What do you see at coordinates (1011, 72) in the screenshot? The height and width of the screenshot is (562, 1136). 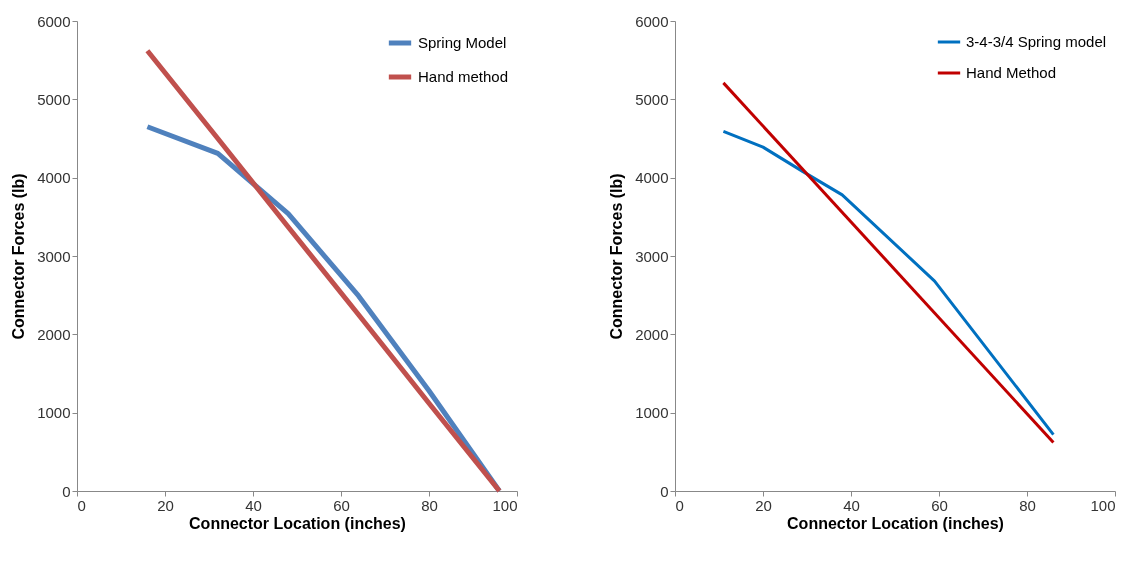 I see `legend-label: Hand Method` at bounding box center [1011, 72].